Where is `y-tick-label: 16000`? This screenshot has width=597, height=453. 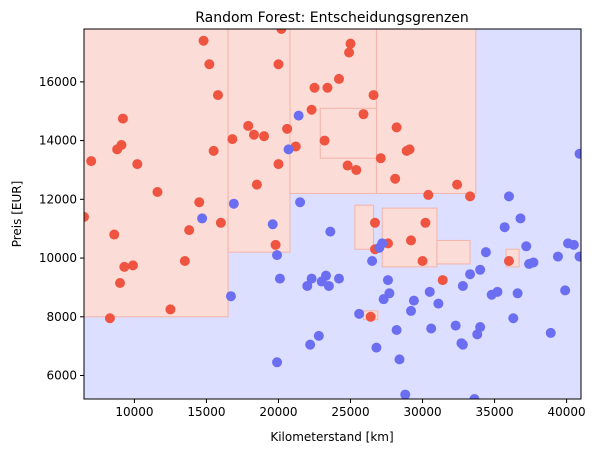 y-tick-label: 16000 is located at coordinates (58, 82).